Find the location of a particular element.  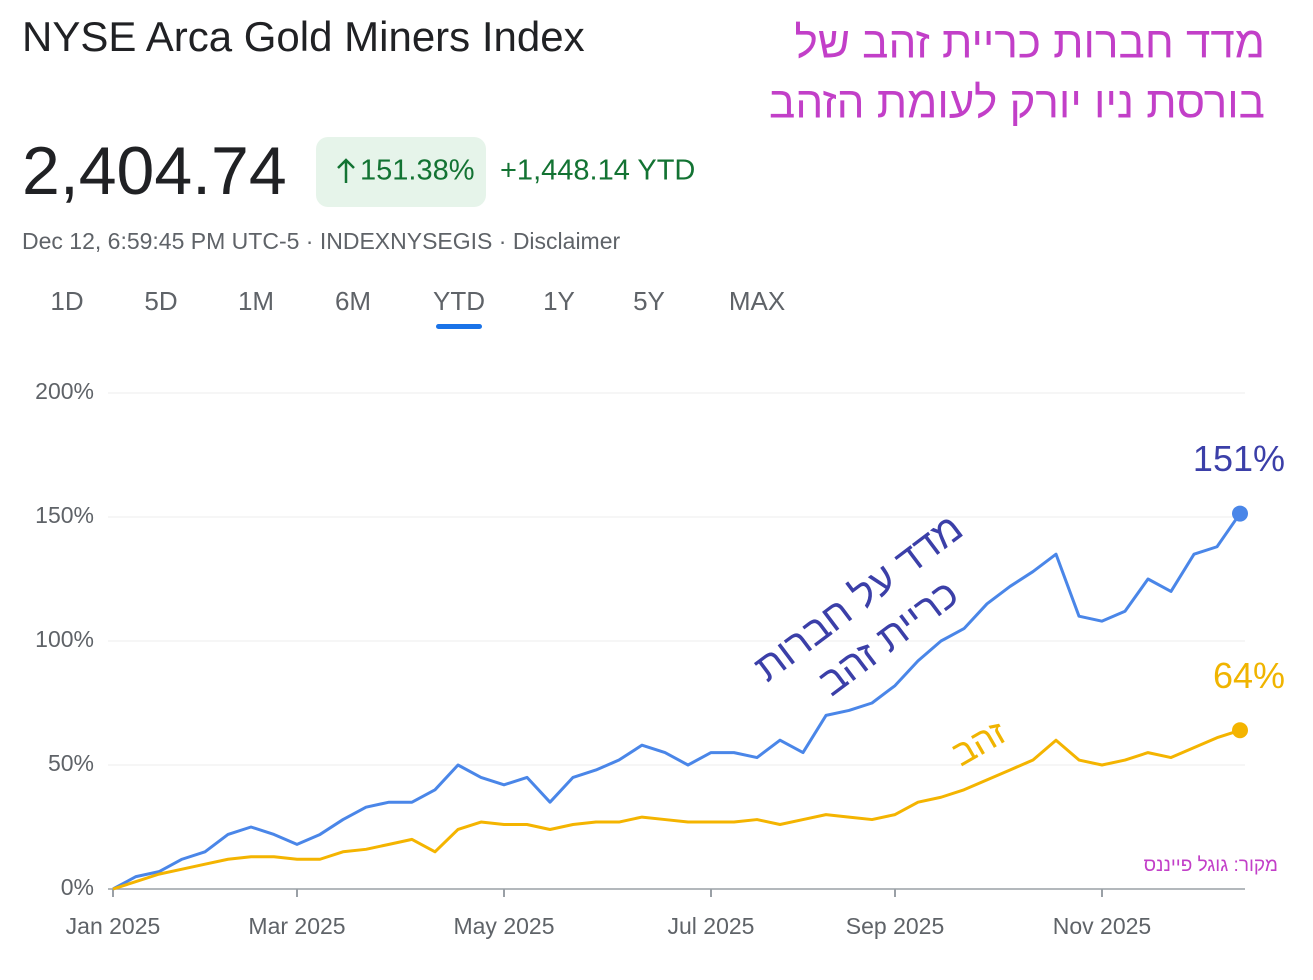

annotation-title: בורסת ניו יורק לעומת הזהב is located at coordinates (1017, 103).